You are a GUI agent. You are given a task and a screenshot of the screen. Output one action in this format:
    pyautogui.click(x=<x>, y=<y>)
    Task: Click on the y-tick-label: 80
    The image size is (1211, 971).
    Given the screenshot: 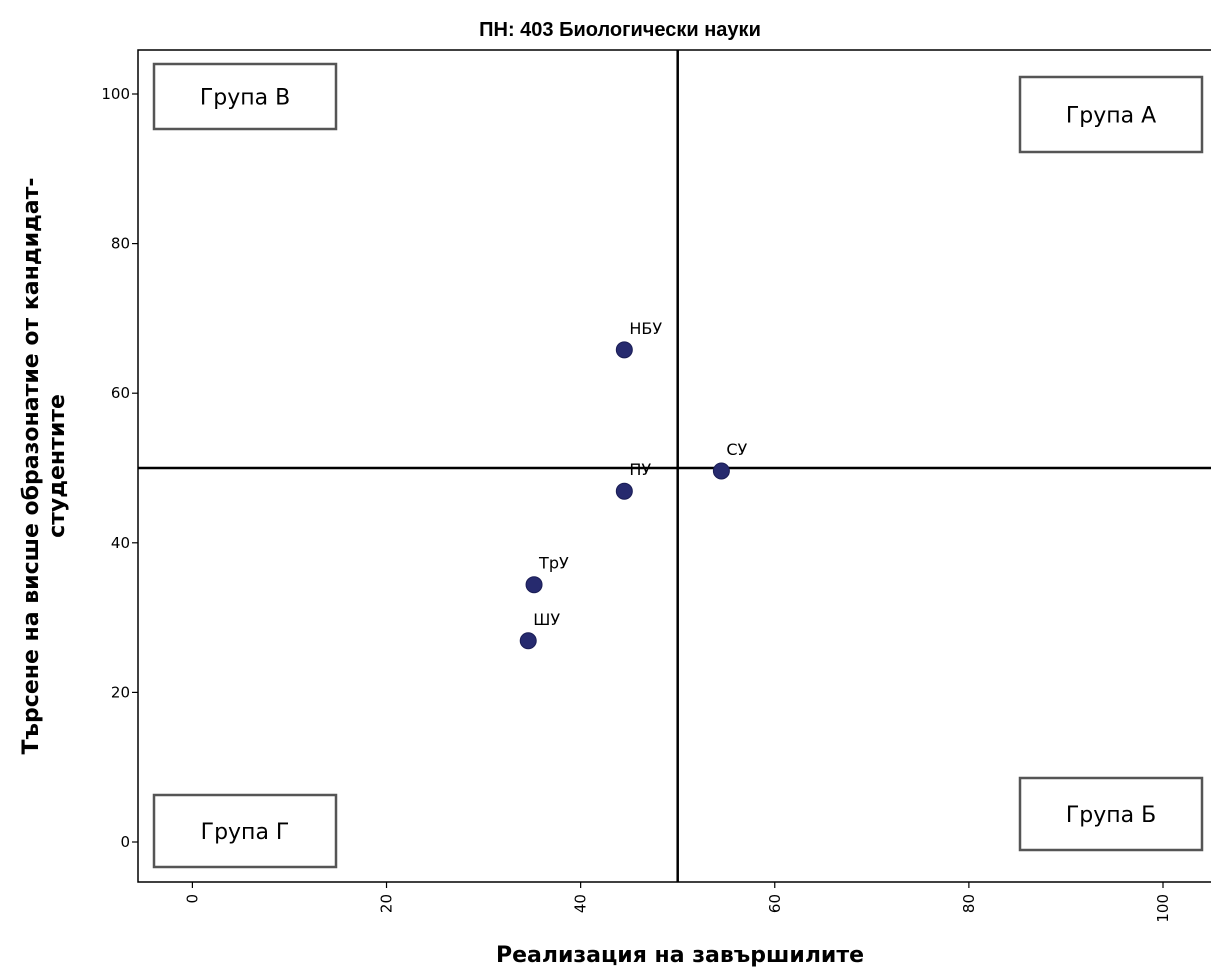 What is the action you would take?
    pyautogui.click(x=120, y=244)
    